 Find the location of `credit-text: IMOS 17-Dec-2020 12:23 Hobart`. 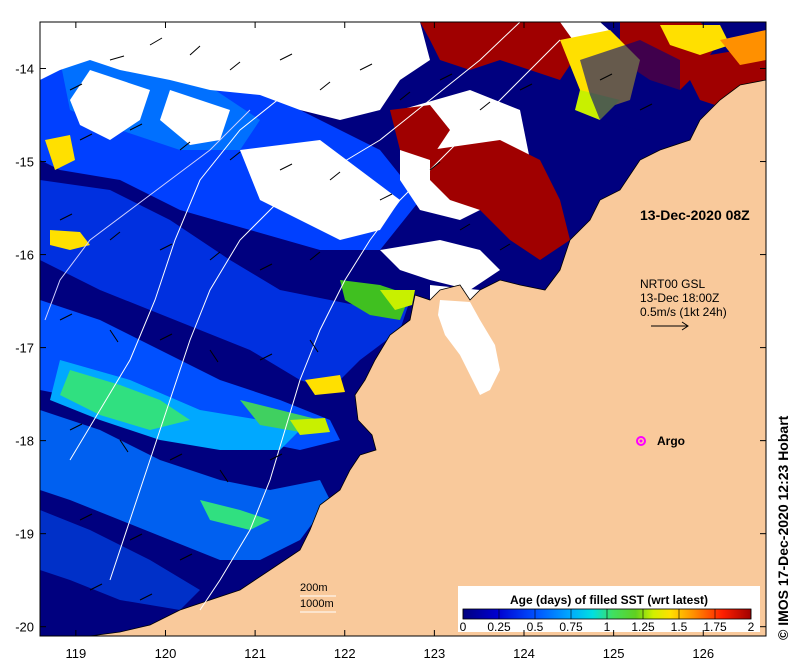

credit-text: IMOS 17-Dec-2020 12:23 Hobart is located at coordinates (783, 520).